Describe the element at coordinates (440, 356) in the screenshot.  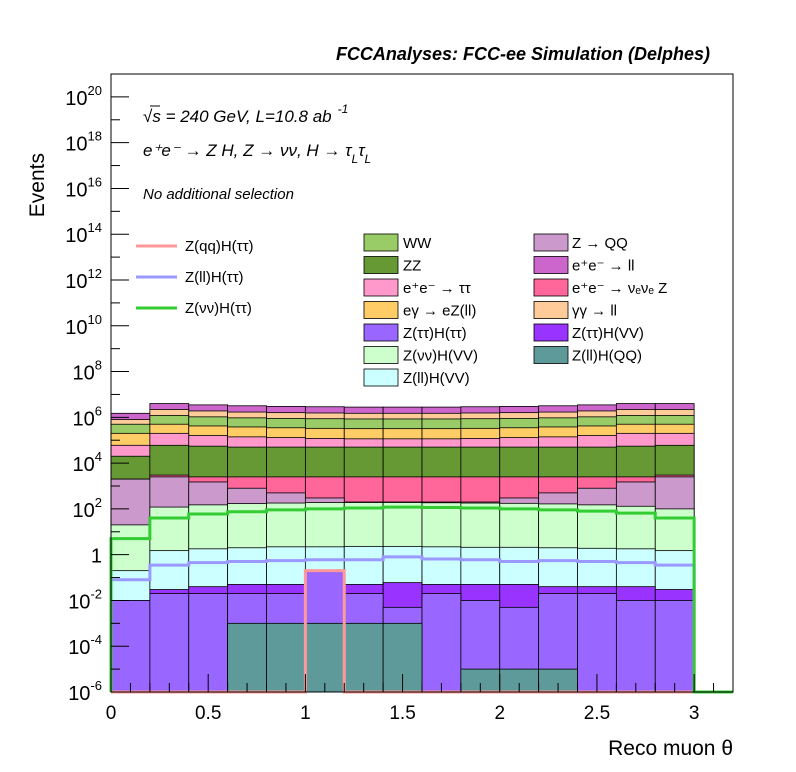
I see `legend-label-z-h-vv: Z(νν)H(VV)` at that location.